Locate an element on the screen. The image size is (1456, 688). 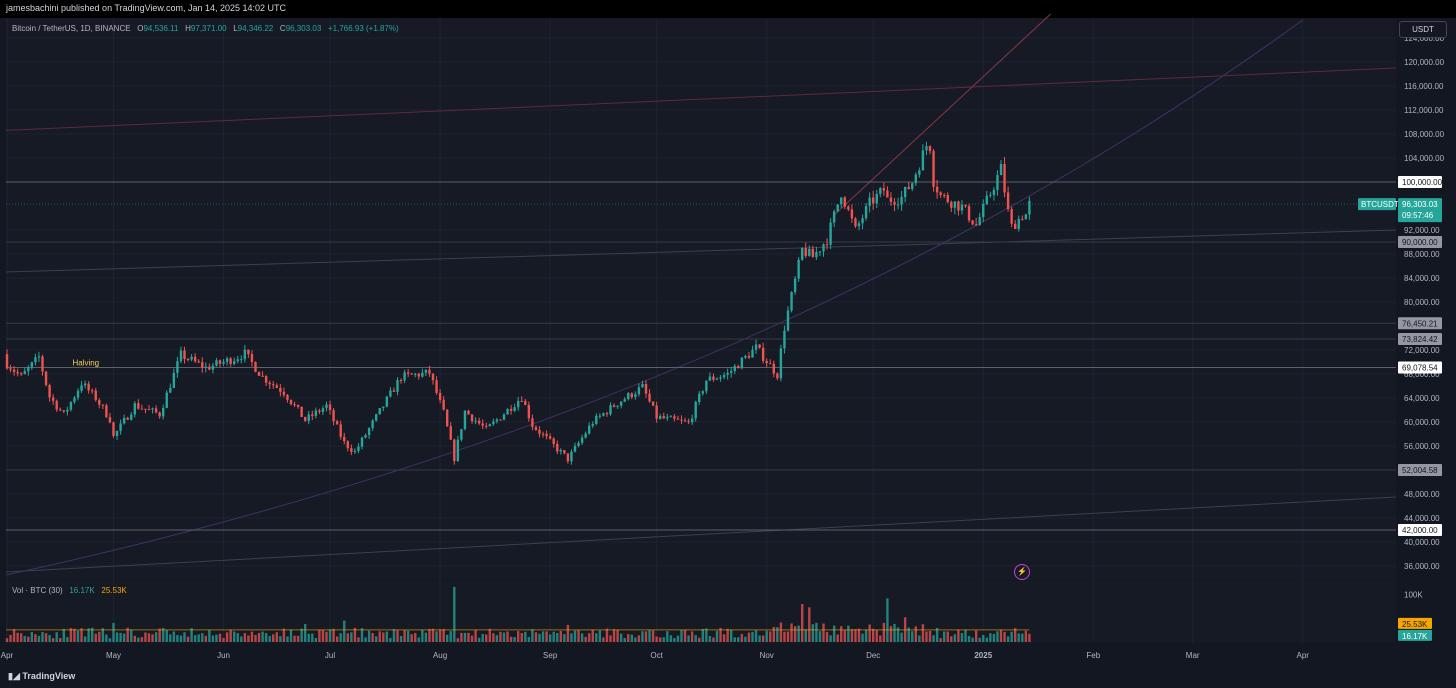
volume-pane is located at coordinates (701, 612).